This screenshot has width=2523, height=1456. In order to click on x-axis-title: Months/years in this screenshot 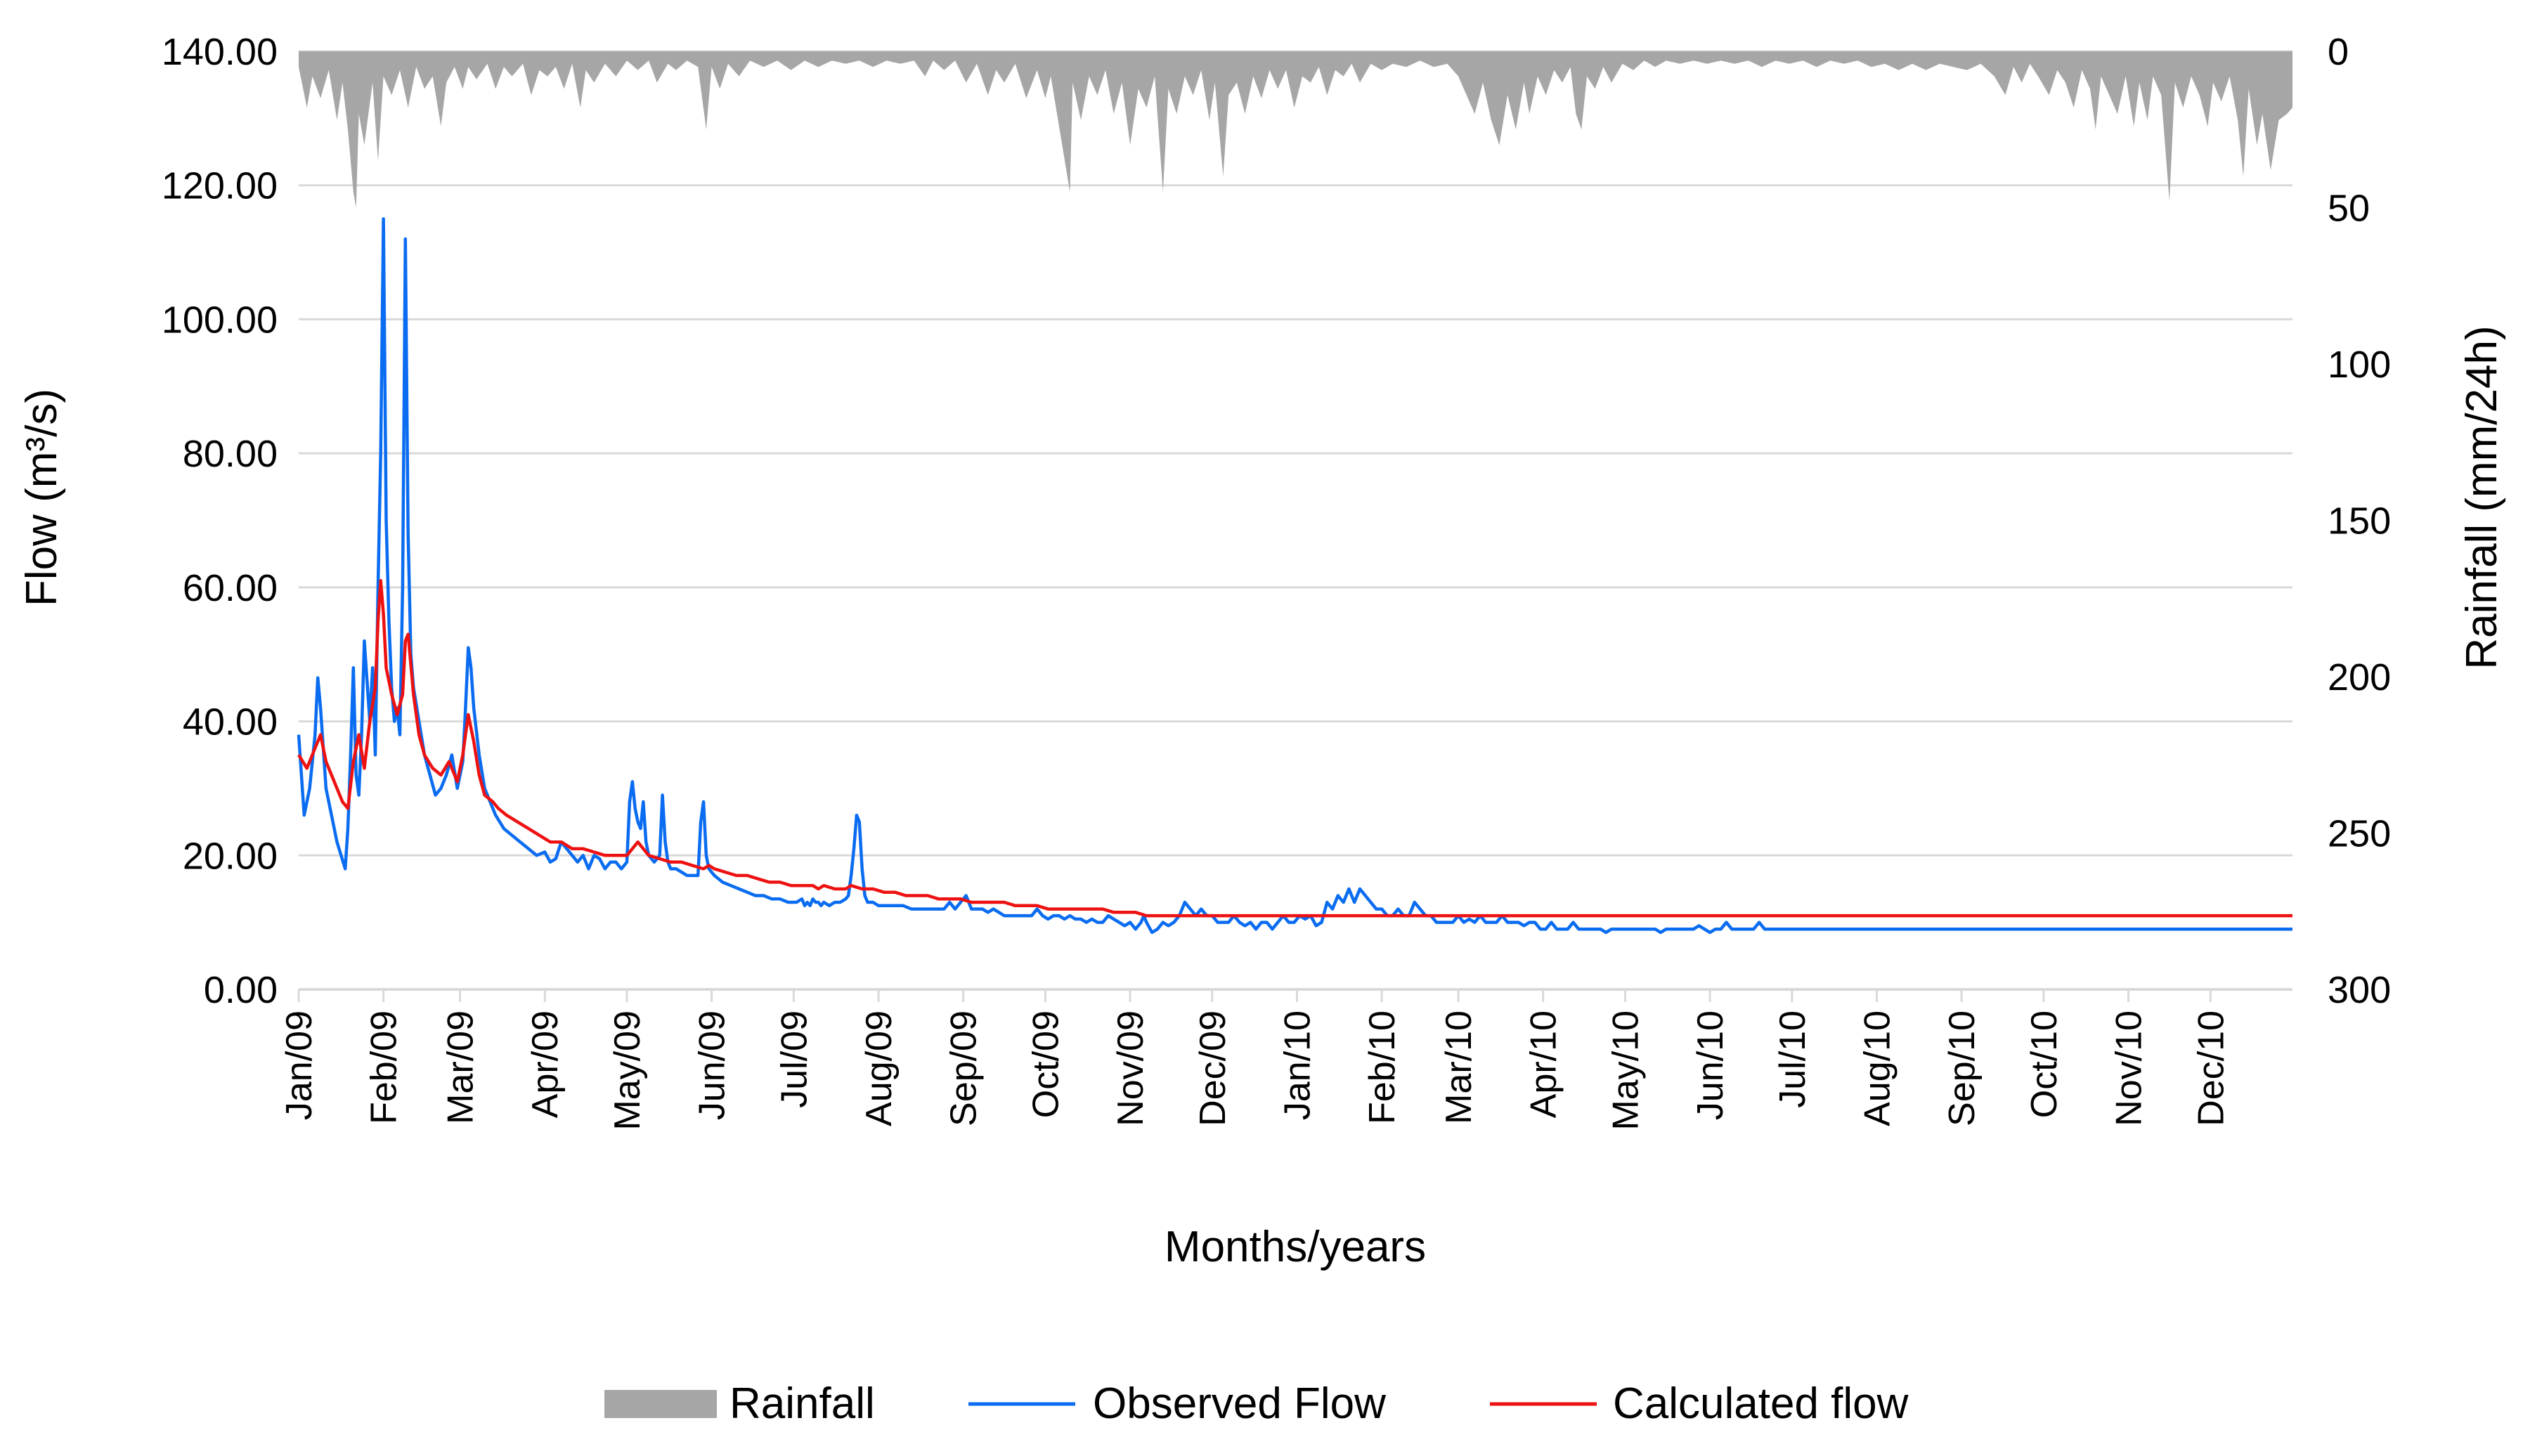, I will do `click(1295, 1247)`.